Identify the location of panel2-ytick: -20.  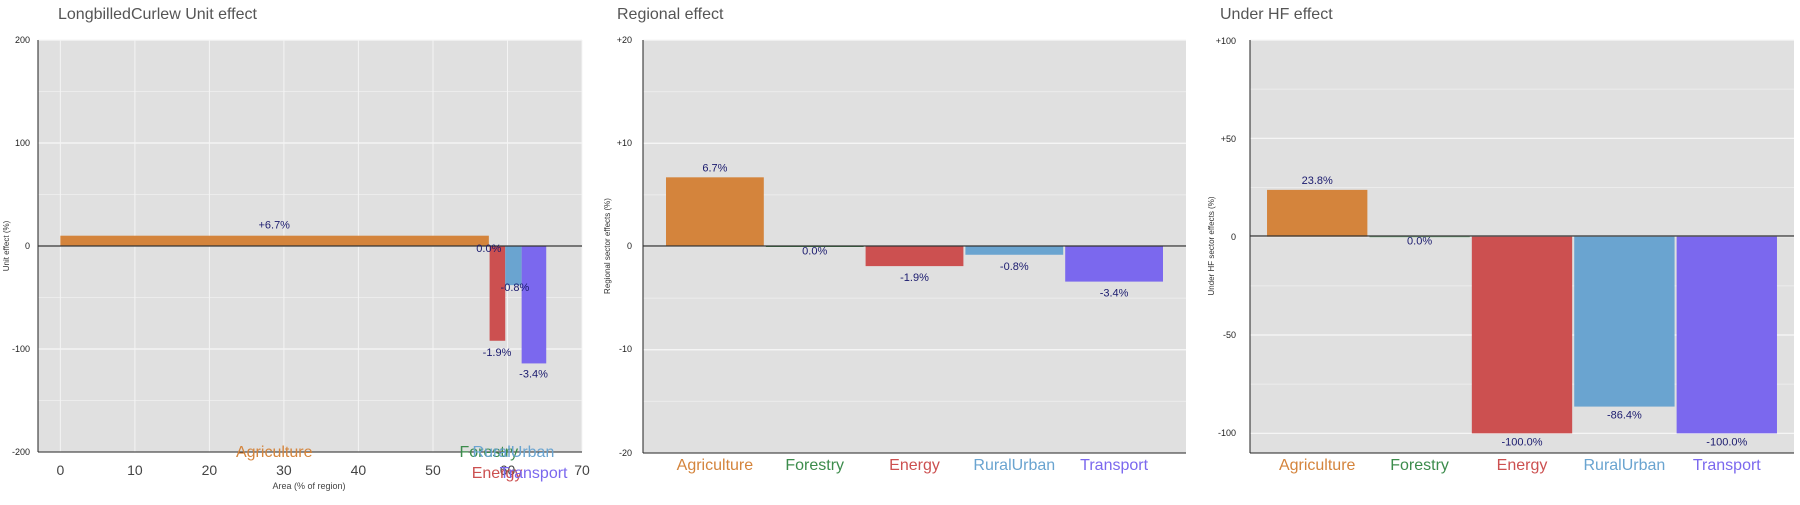
(625, 453).